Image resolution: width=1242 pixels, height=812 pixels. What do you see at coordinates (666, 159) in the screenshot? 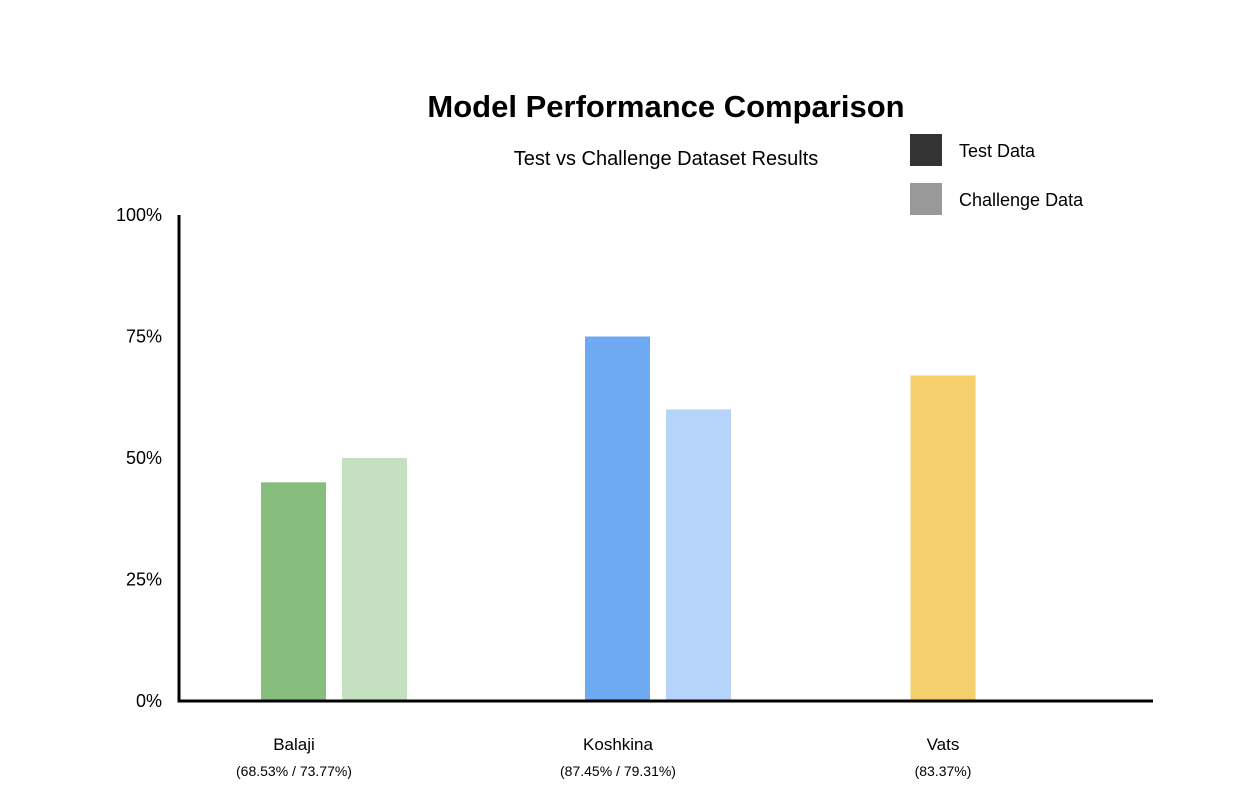
I see `chart-subtitle: Test vs Challenge Dataset Results` at bounding box center [666, 159].